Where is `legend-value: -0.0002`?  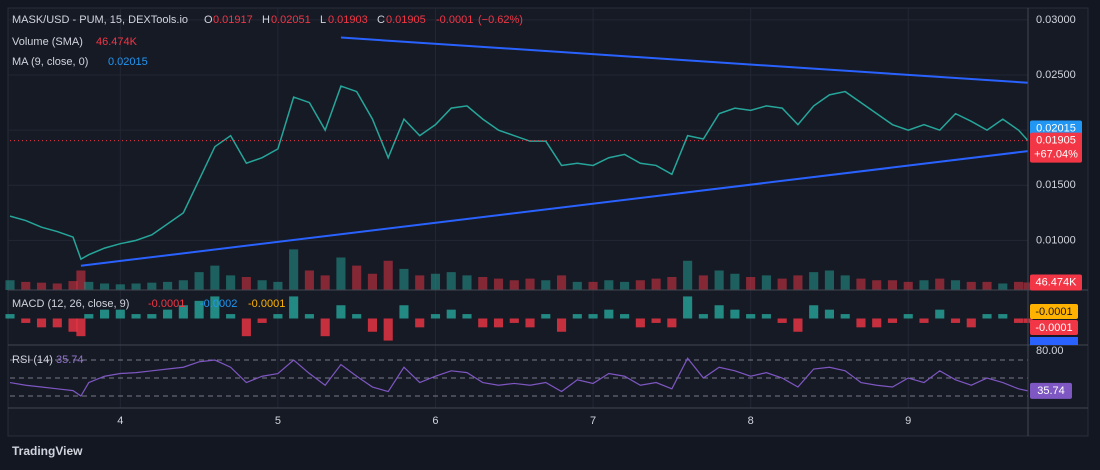 legend-value: -0.0002 is located at coordinates (218, 304).